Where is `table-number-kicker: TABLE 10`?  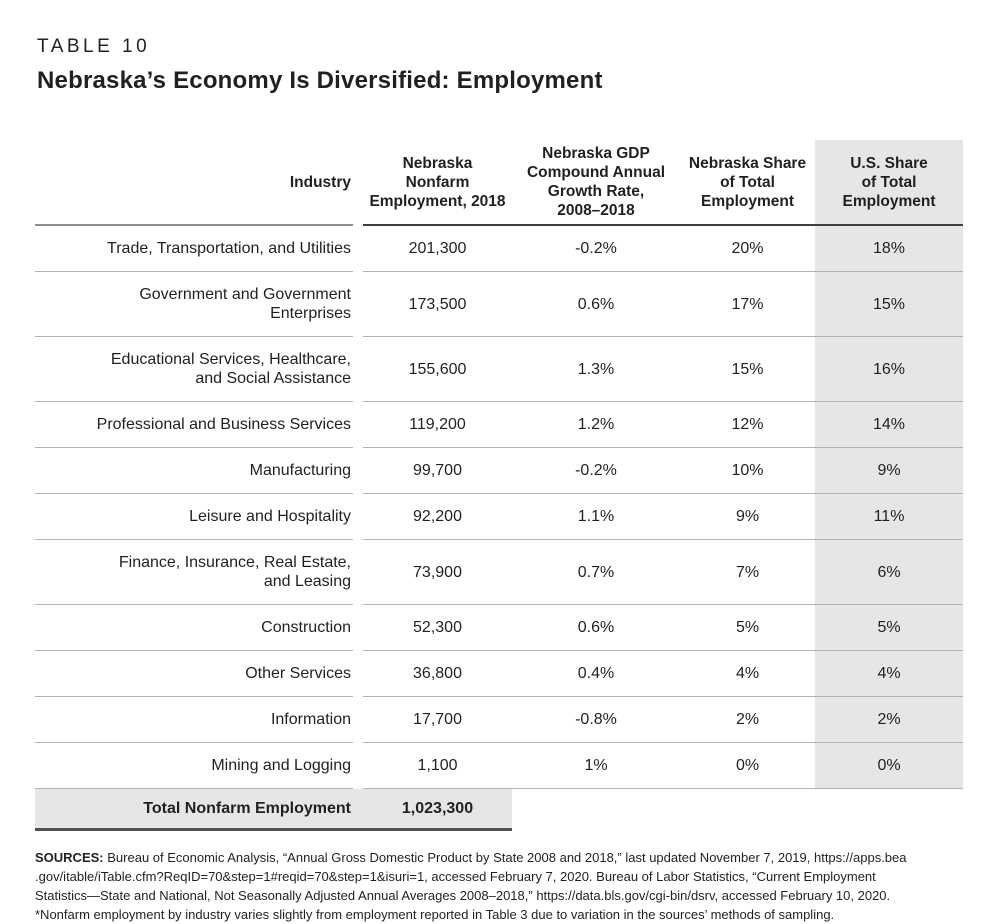 table-number-kicker: TABLE 10 is located at coordinates (94, 46).